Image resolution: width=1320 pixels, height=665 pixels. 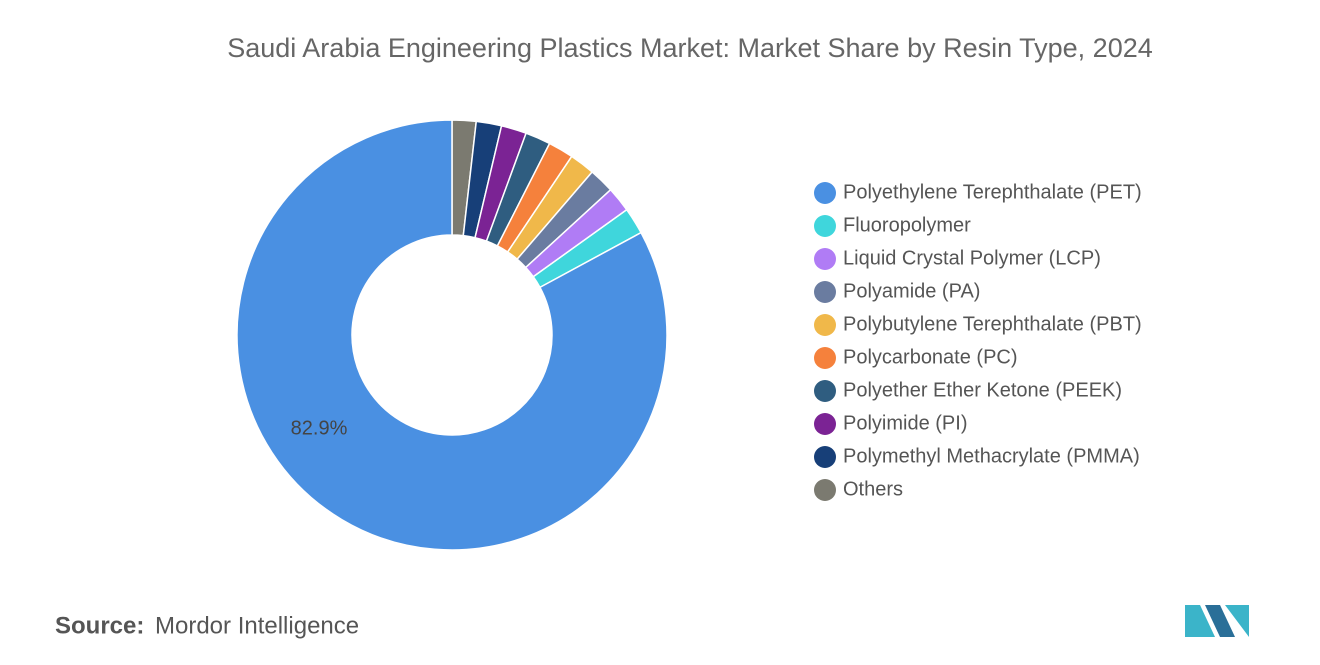 I want to click on legend-label: Polybutylene Terephthalate (PBT), so click(x=992, y=324).